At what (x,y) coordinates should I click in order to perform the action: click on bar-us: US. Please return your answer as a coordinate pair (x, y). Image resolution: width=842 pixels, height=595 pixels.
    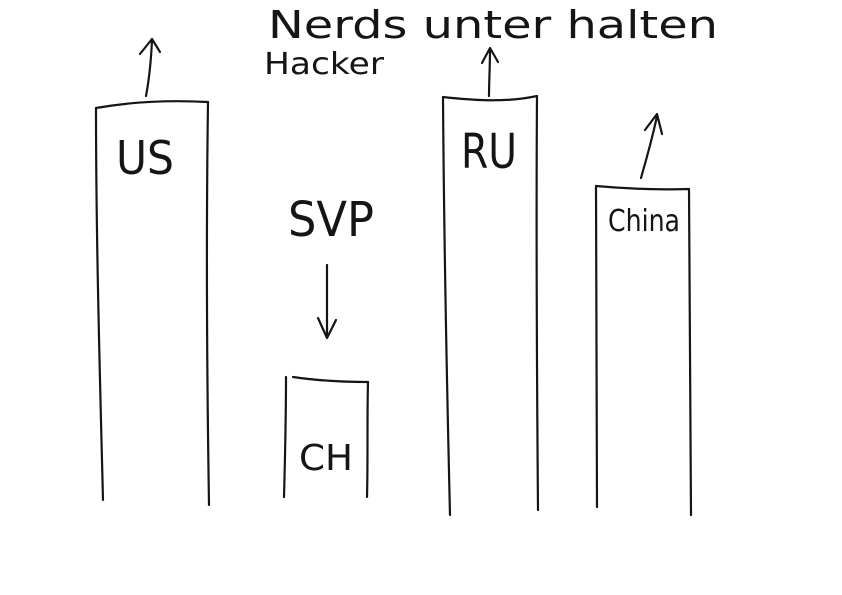
    Looking at the image, I should click on (152, 272).